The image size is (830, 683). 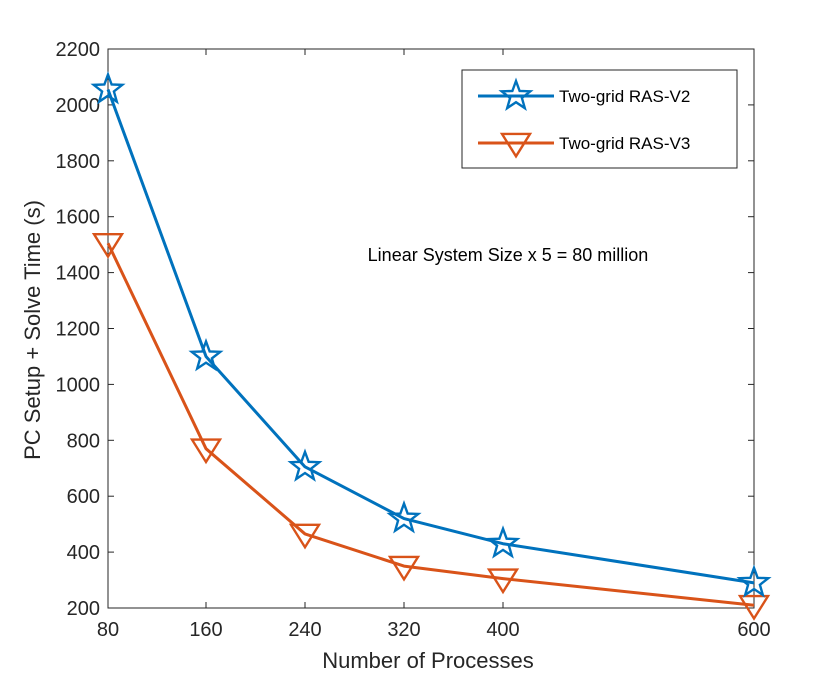 I want to click on y-tick-label: 1000, so click(x=78, y=385).